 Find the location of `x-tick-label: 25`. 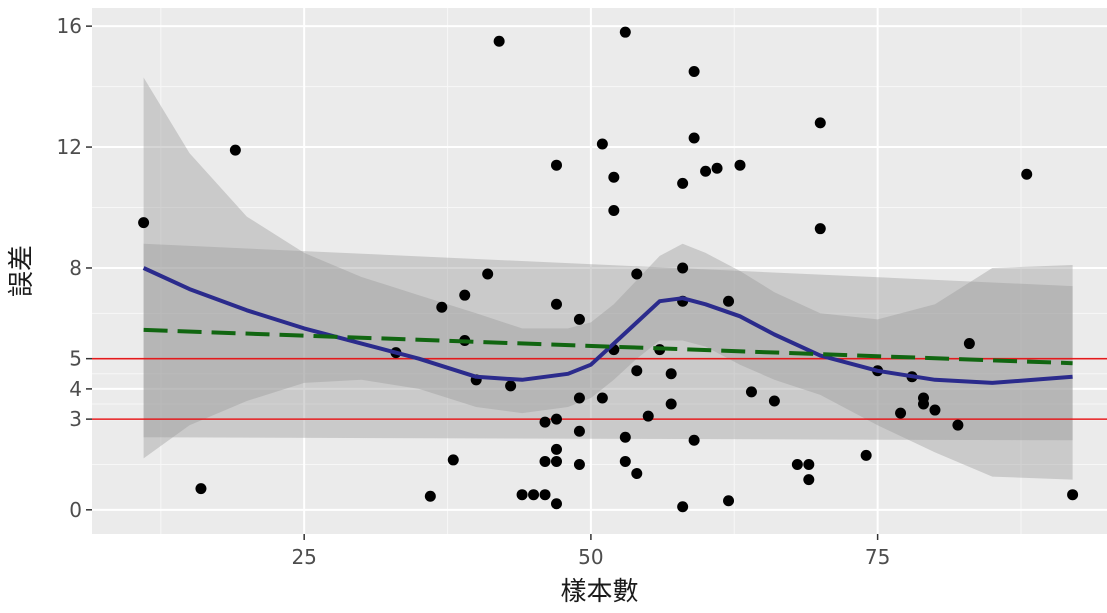

x-tick-label: 25 is located at coordinates (303, 557).